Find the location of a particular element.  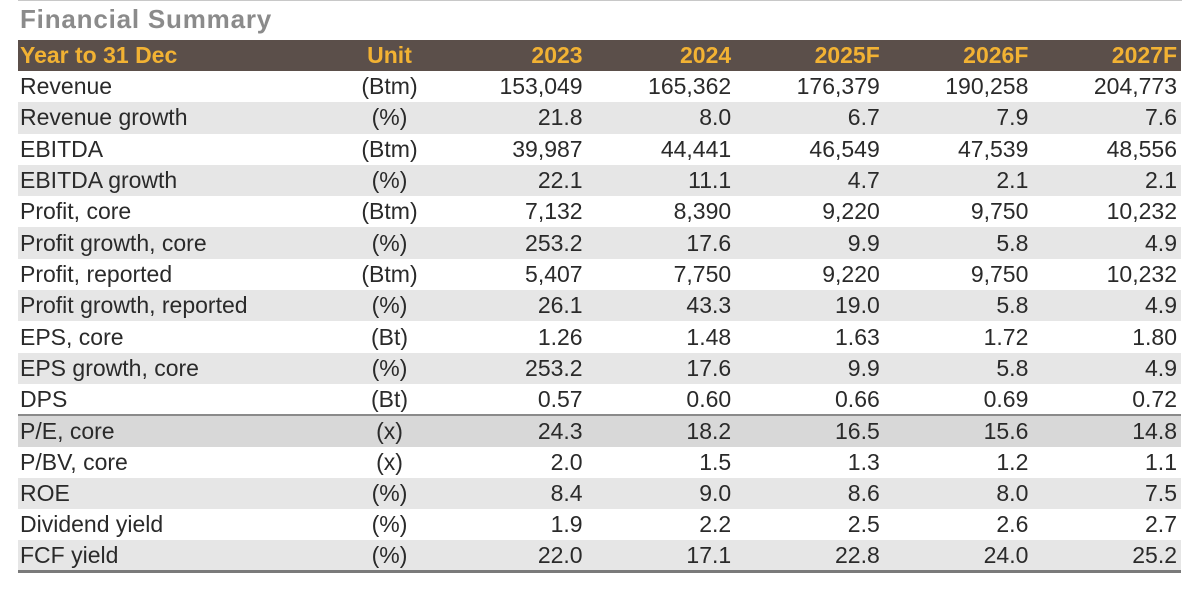

row-value: 47,539 is located at coordinates (993, 148).